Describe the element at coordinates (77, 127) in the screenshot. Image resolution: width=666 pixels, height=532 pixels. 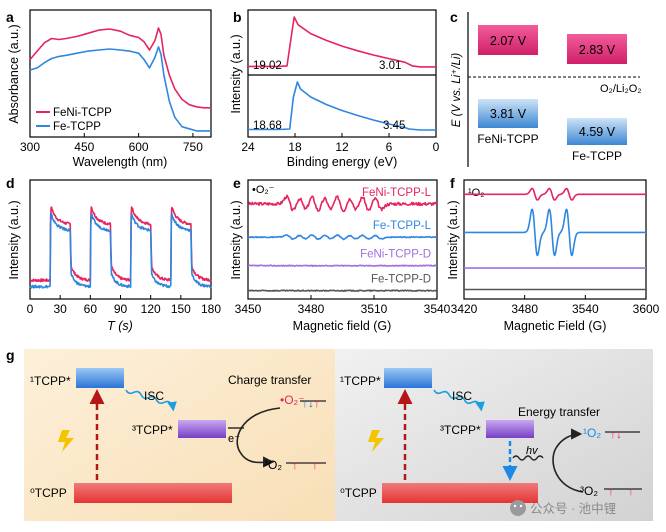
I see `legend-label: Fe-TCPP` at that location.